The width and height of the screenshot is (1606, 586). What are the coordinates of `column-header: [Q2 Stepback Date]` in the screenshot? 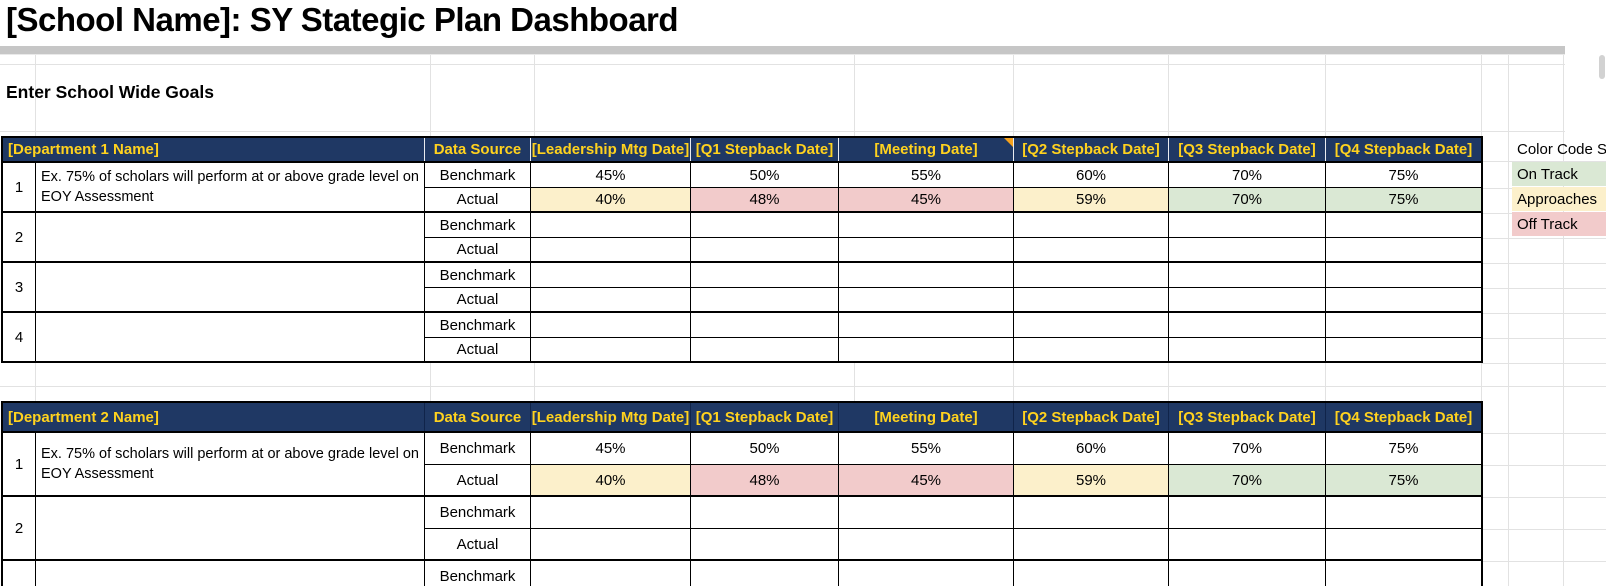 It's located at (1091, 417).